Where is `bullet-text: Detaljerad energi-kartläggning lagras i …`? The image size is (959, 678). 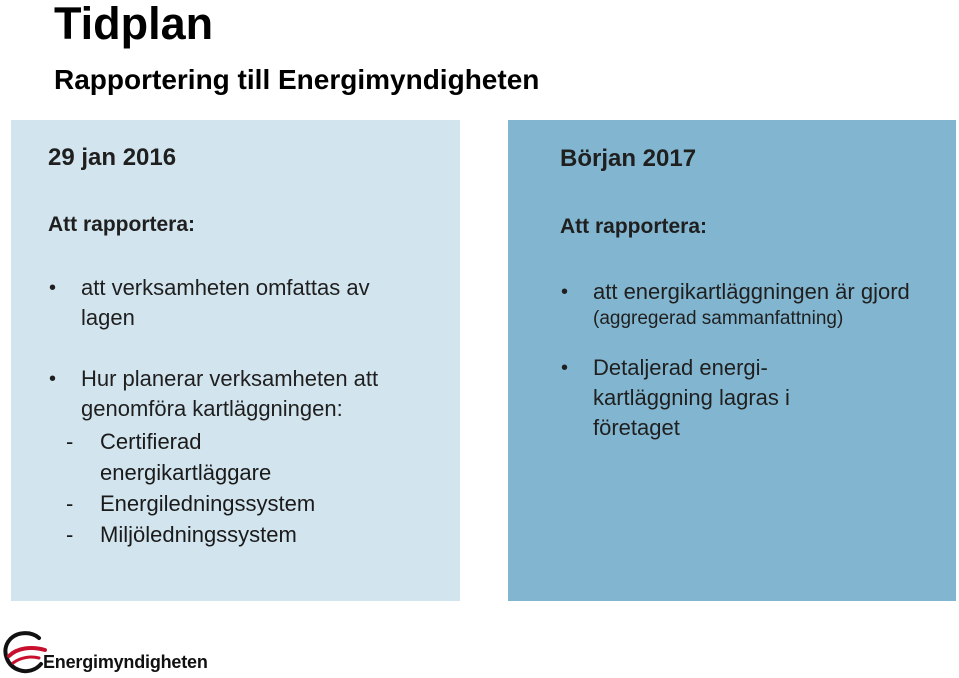
bullet-text: Detaljerad energi-kartläggning lagras i … is located at coordinates (691, 397).